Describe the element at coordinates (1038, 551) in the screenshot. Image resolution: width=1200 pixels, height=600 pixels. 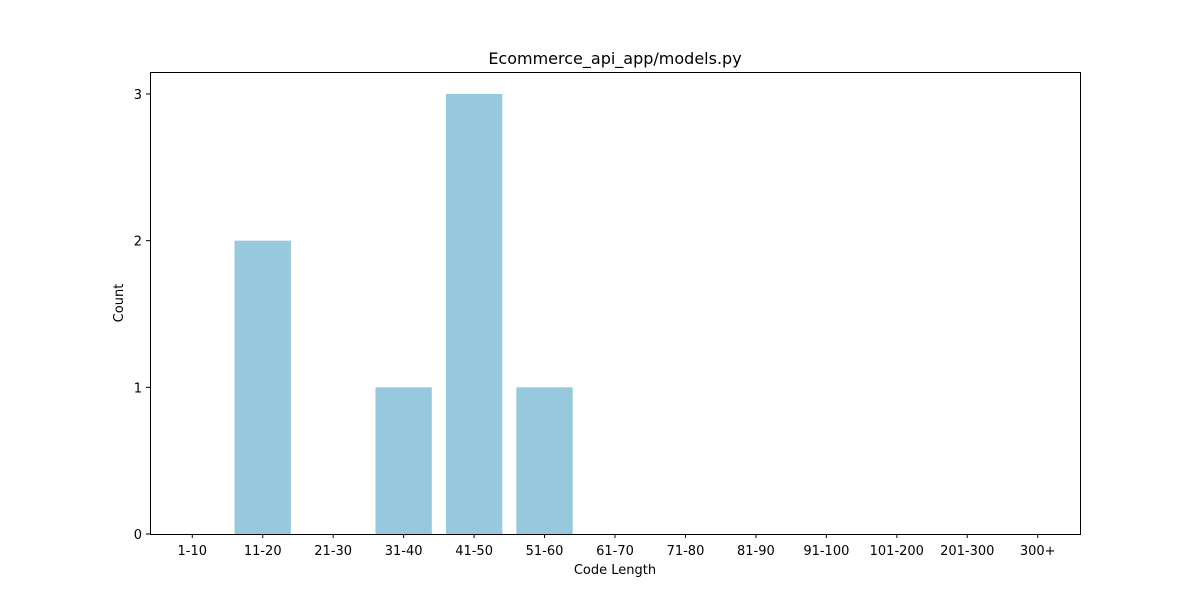
I see `x-tick-label: 300+` at that location.